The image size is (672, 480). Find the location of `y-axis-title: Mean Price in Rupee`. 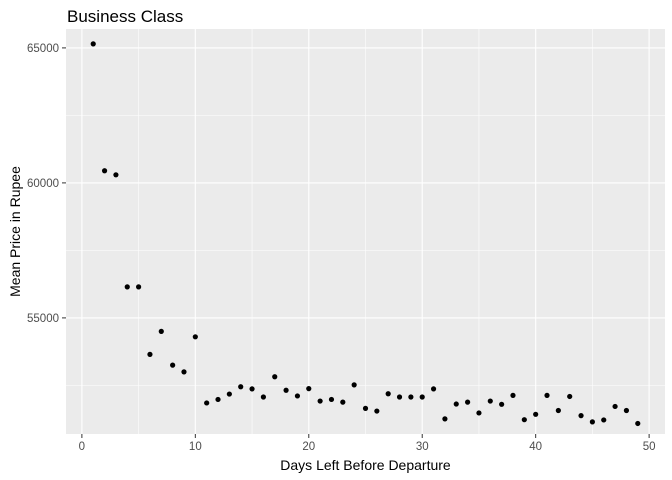

y-axis-title: Mean Price in Rupee is located at coordinates (15, 231).